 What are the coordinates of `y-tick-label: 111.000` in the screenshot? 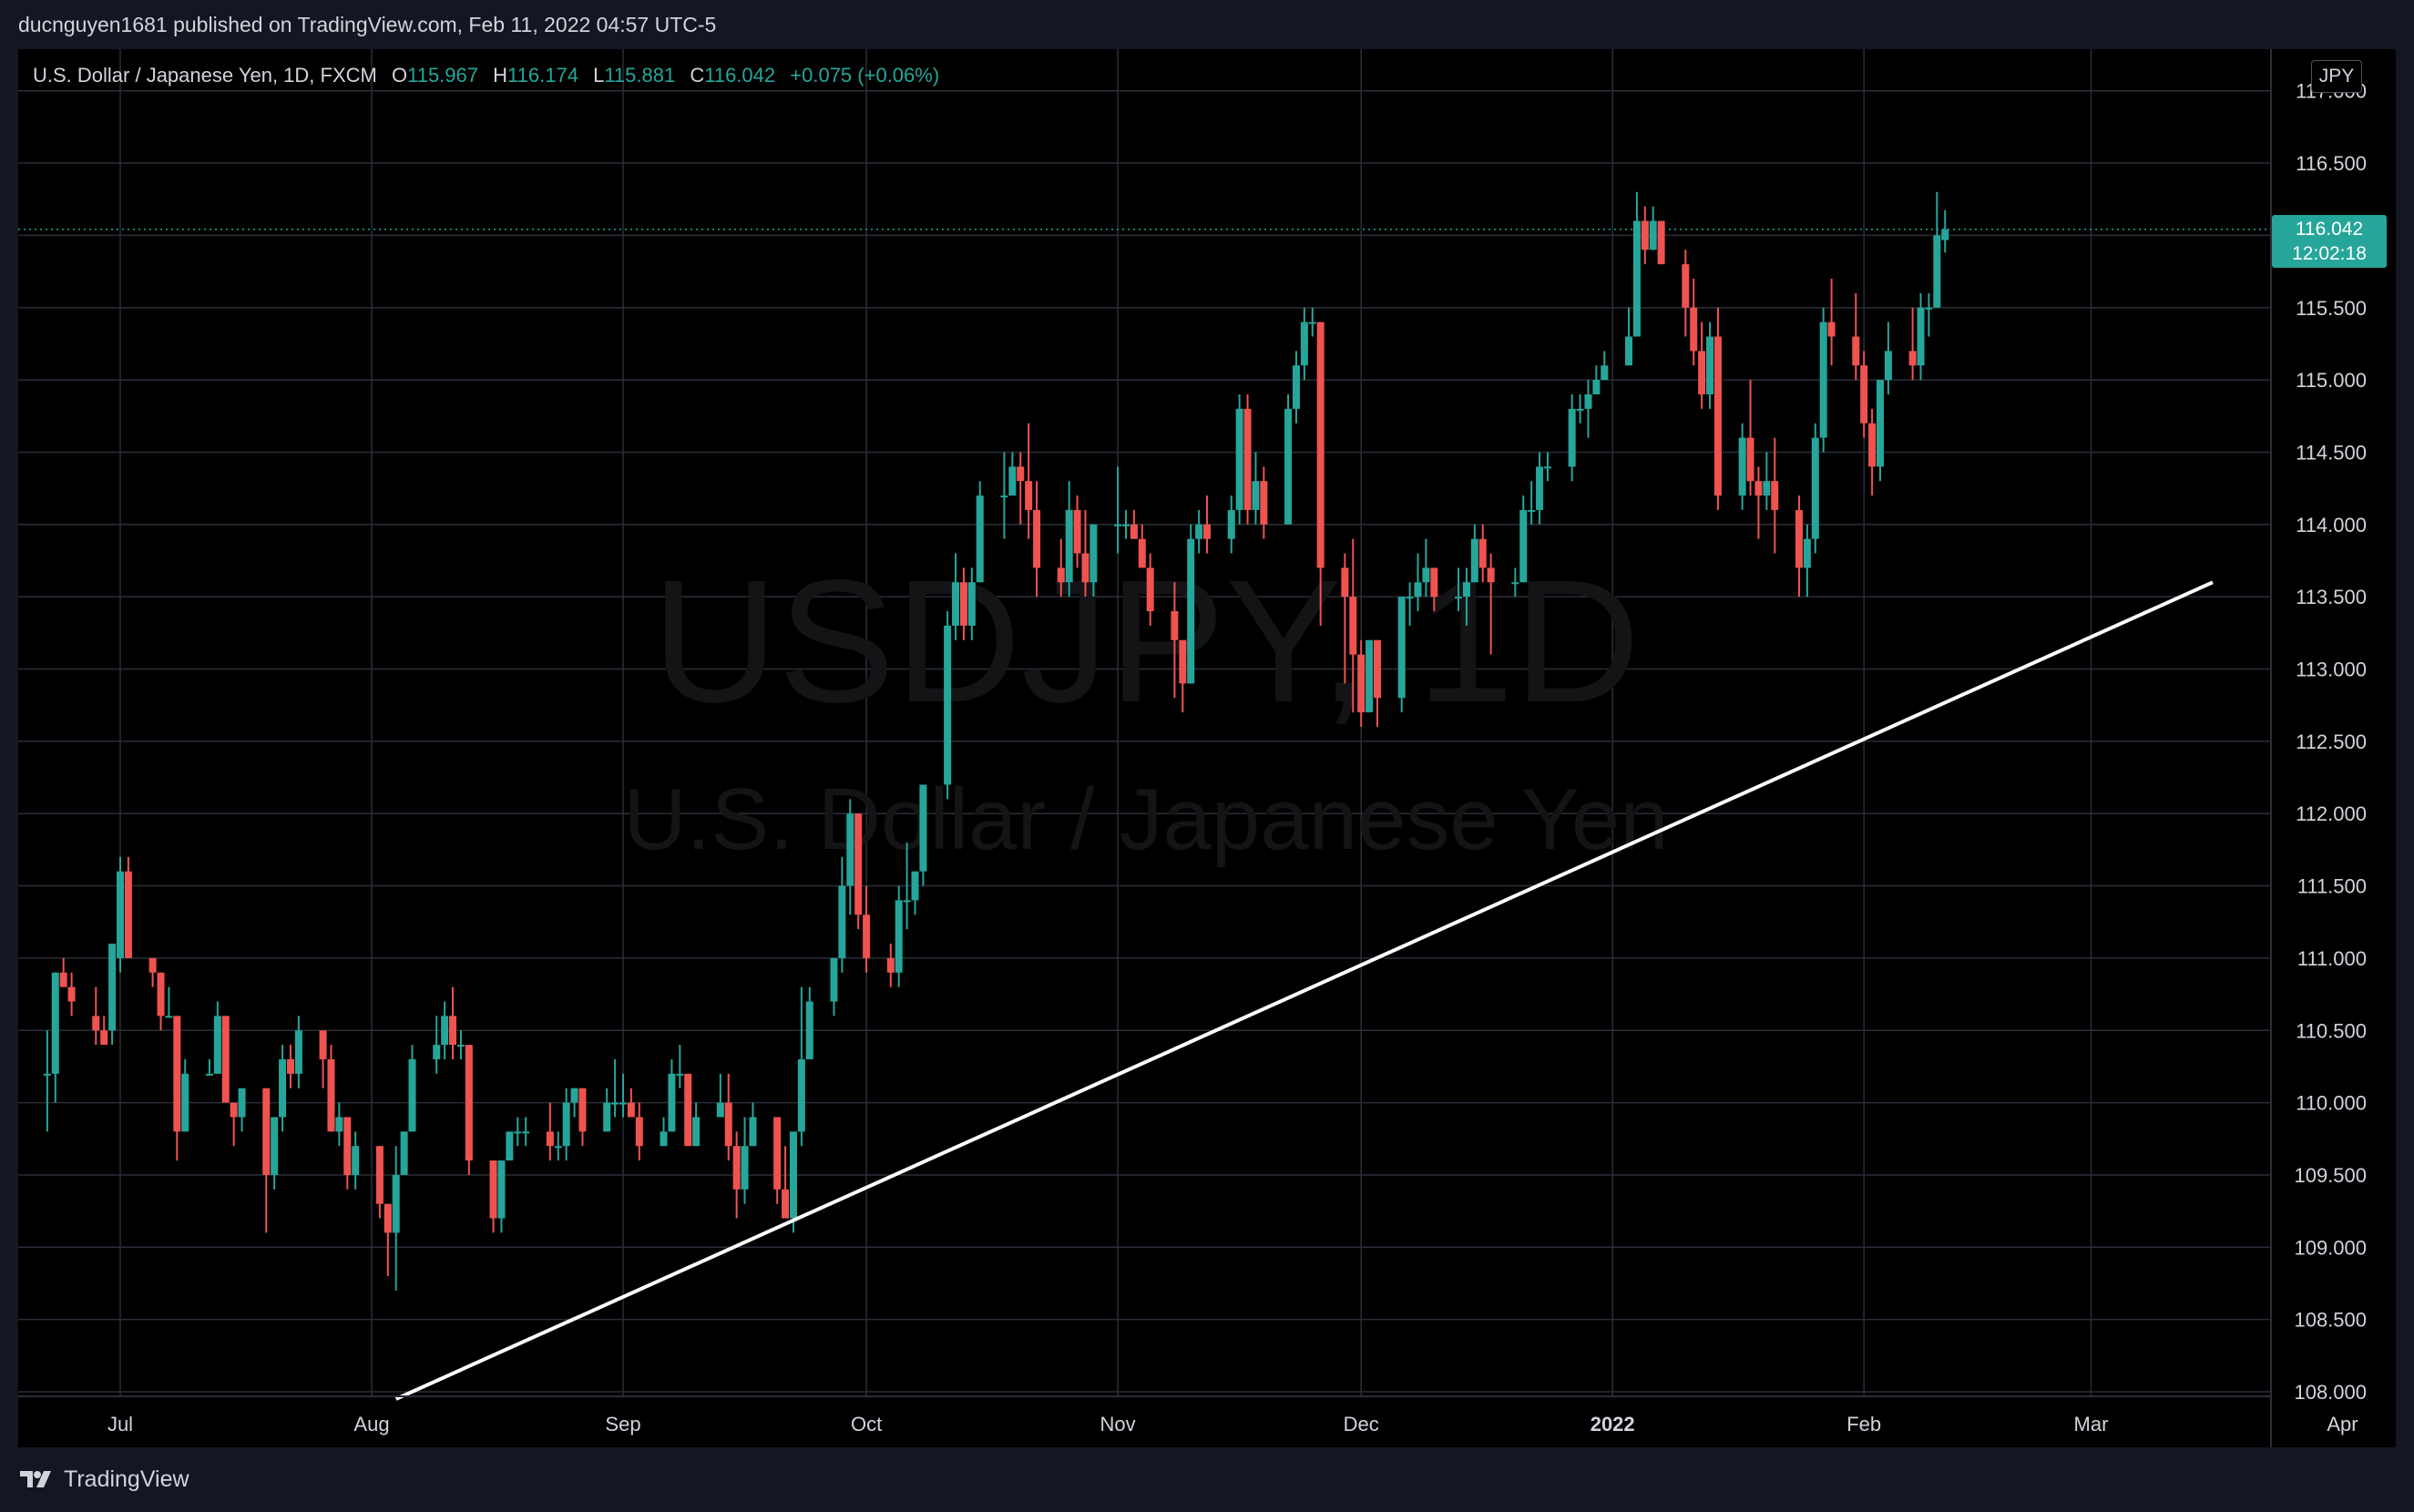 It's located at (2332, 959).